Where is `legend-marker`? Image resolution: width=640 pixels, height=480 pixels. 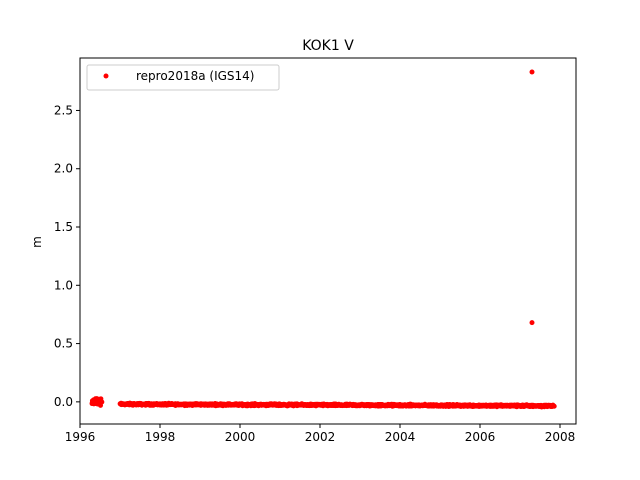 legend-marker is located at coordinates (106, 76).